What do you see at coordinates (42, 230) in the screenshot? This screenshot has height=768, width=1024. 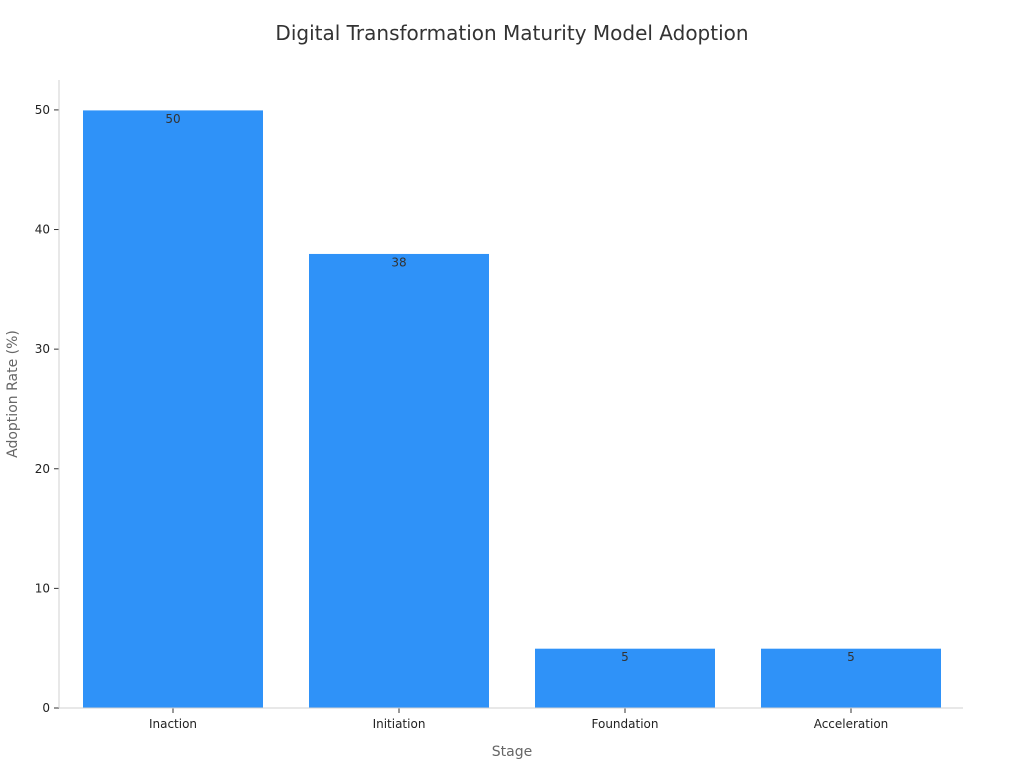 I see `y-tick-label: 40` at bounding box center [42, 230].